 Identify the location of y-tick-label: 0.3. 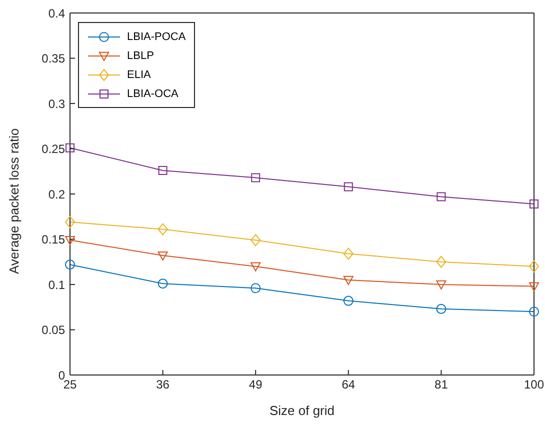
(57, 103).